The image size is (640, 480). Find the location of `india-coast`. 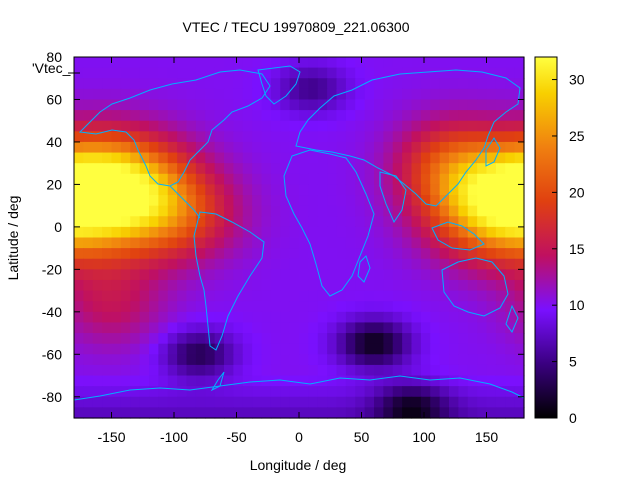

india-coast is located at coordinates (393, 197).